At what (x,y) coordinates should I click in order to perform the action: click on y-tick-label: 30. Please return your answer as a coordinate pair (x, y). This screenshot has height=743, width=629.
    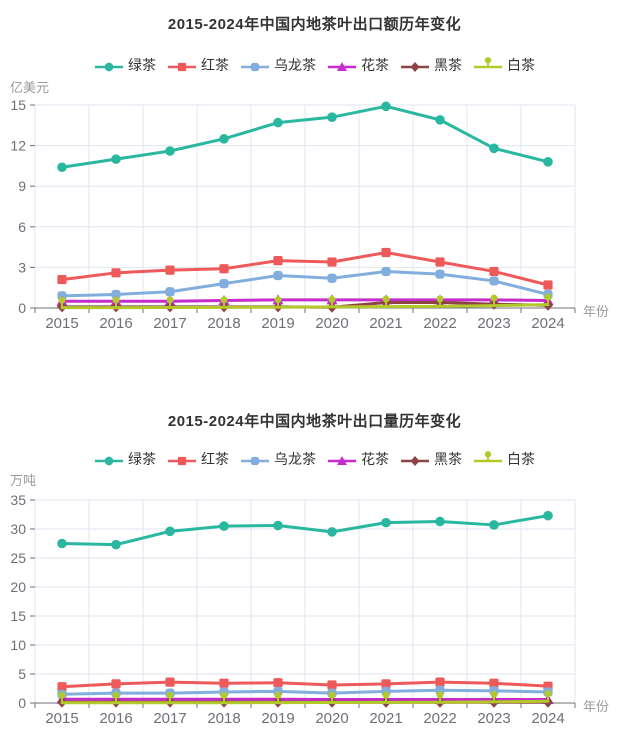
    Looking at the image, I should click on (18, 529).